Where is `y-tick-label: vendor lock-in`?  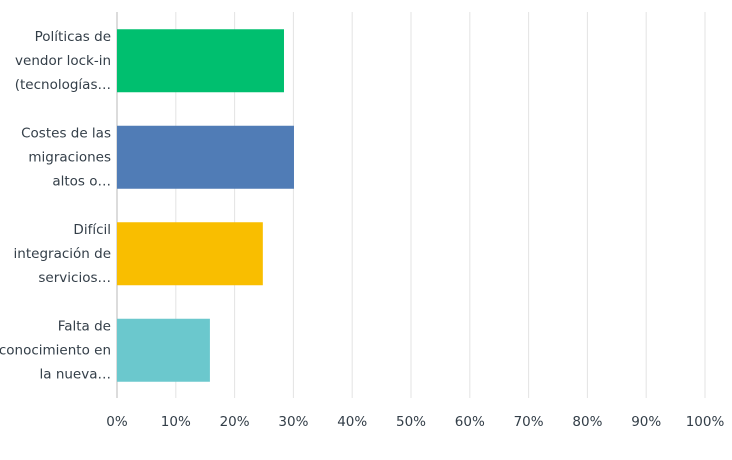 y-tick-label: vendor lock-in is located at coordinates (63, 61).